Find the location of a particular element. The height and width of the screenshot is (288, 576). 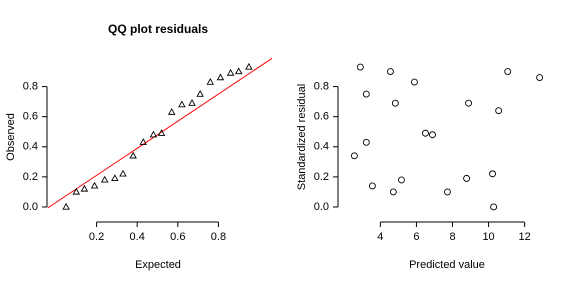

y-axis-label: Observed is located at coordinates (11, 137).